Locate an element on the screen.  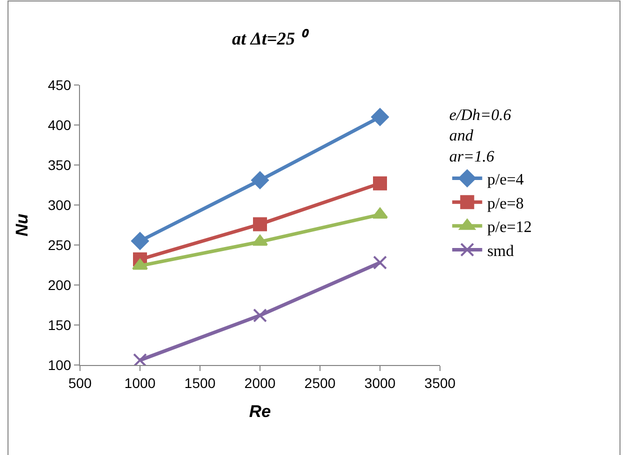
chart-title: at Δt=25 ⁰ is located at coordinates (271, 38).